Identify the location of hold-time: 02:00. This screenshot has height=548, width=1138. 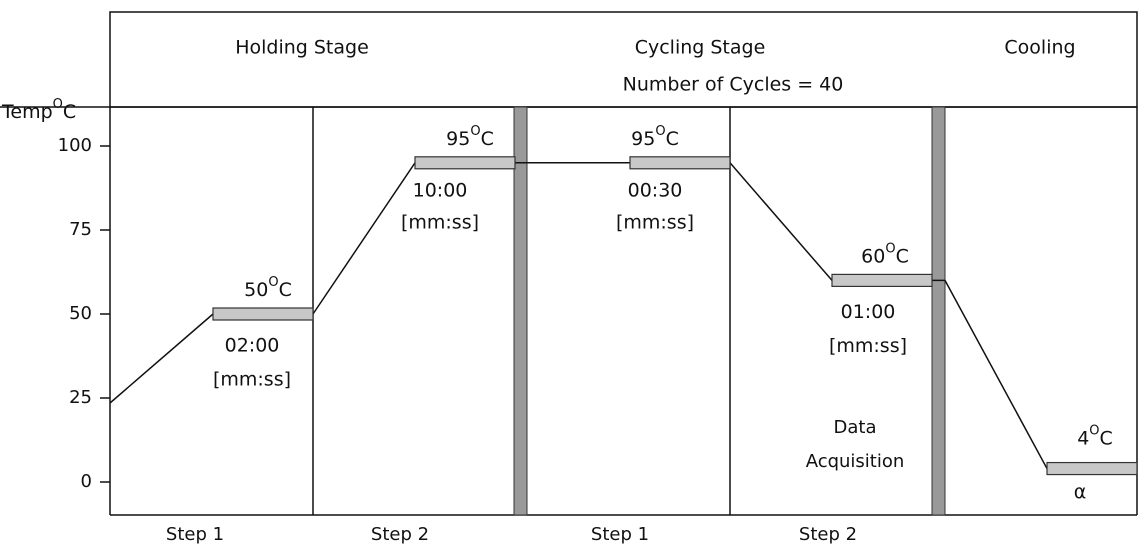
(252, 346).